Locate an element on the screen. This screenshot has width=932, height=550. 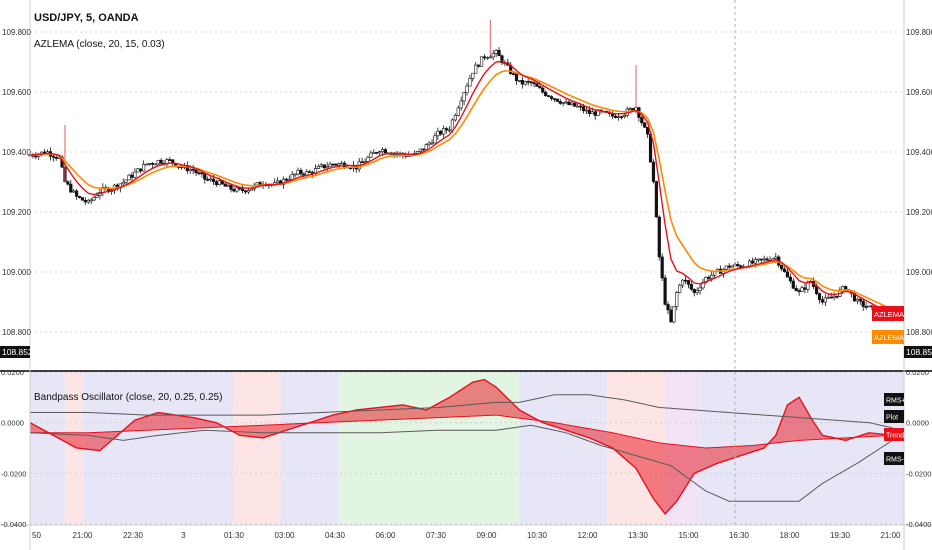
right-price-badge is located at coordinates (918, 352).